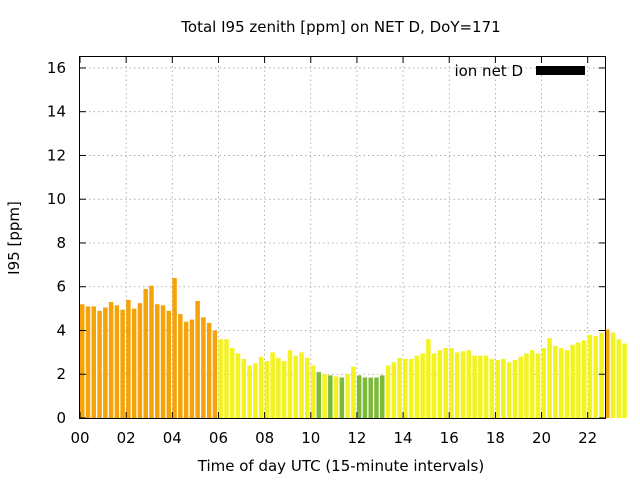  I want to click on chart-title: Total I95 zenith [ppm] on NET D, DoY=171, so click(340, 27).